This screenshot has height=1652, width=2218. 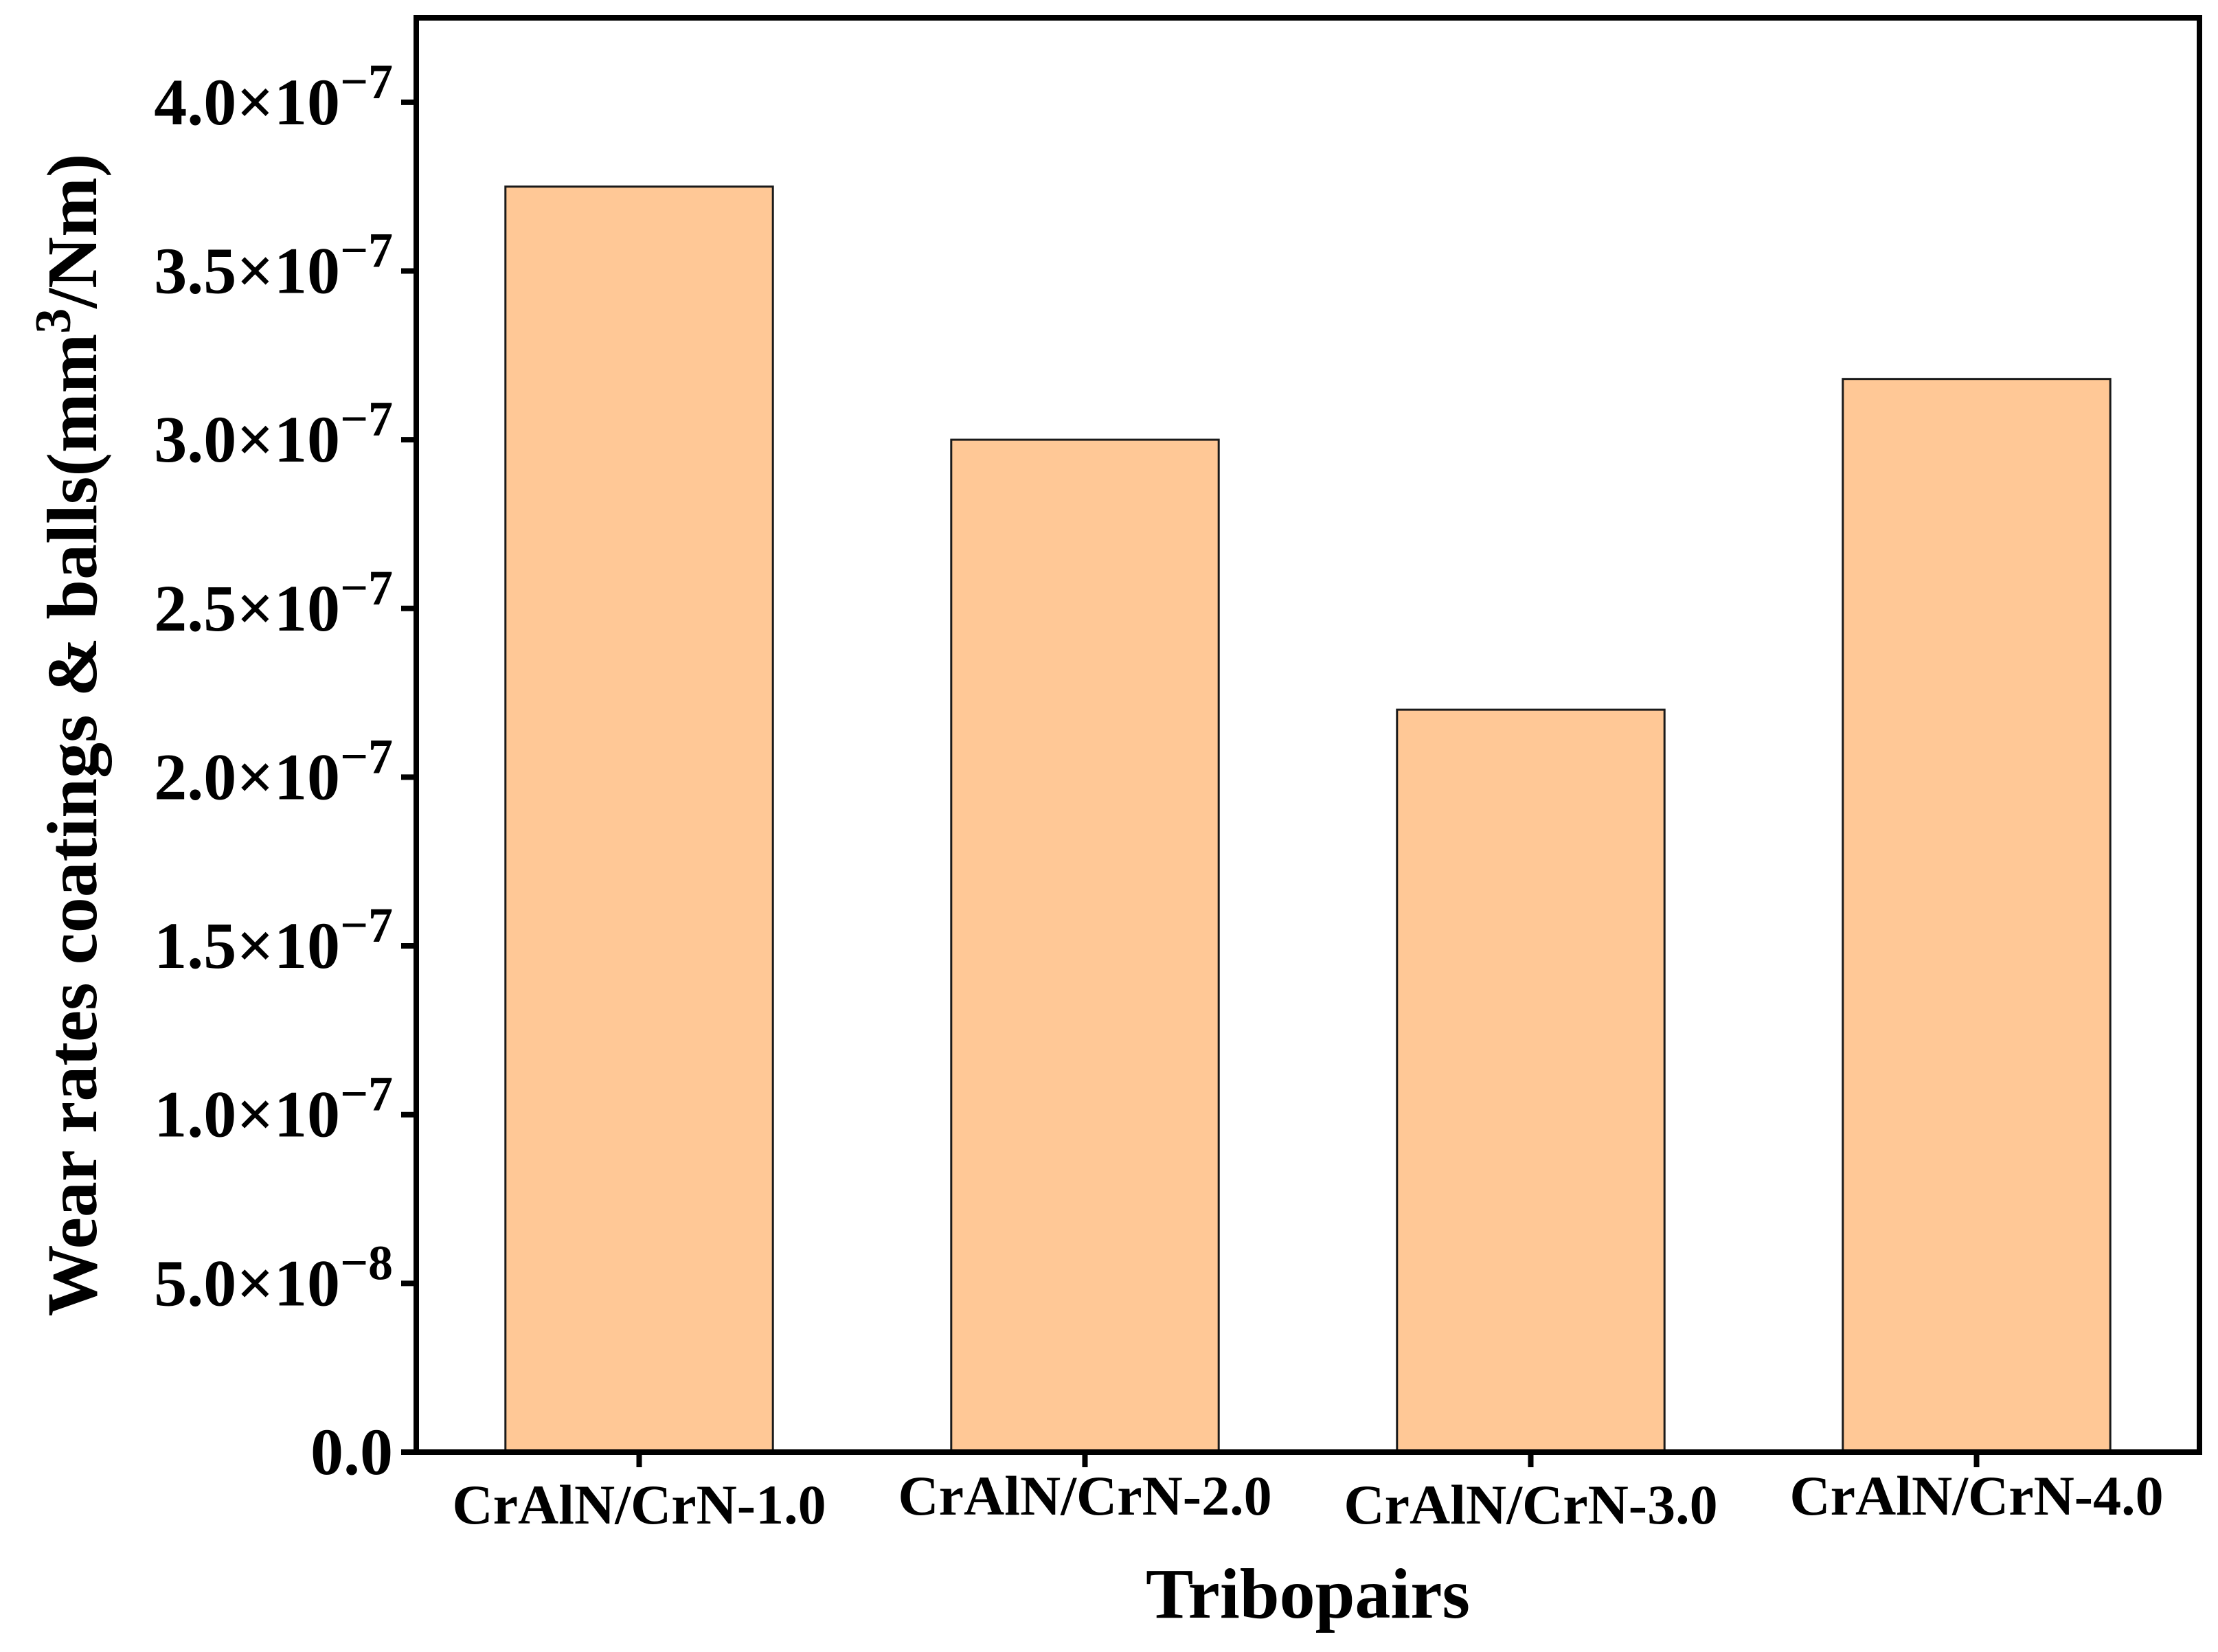 I want to click on x-tick-label: CrAlN/CrN-1.0, so click(x=639, y=1504).